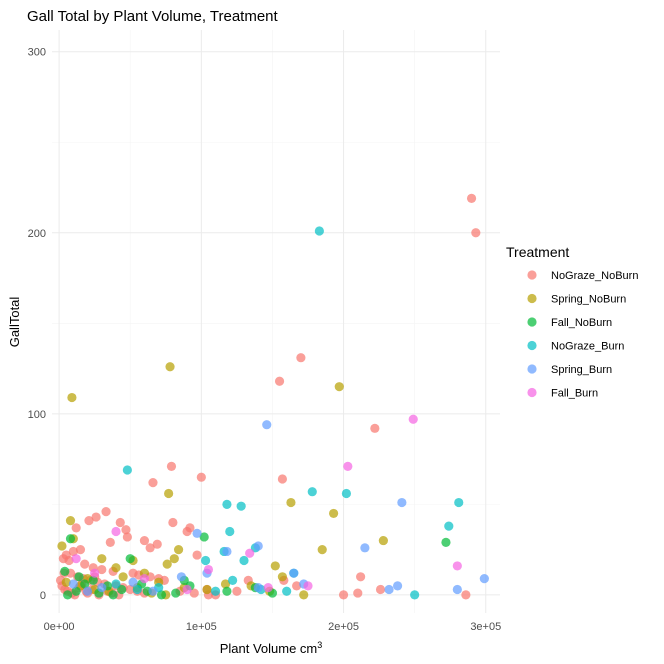  I want to click on legend-item: Spring_Burn, so click(569, 370).